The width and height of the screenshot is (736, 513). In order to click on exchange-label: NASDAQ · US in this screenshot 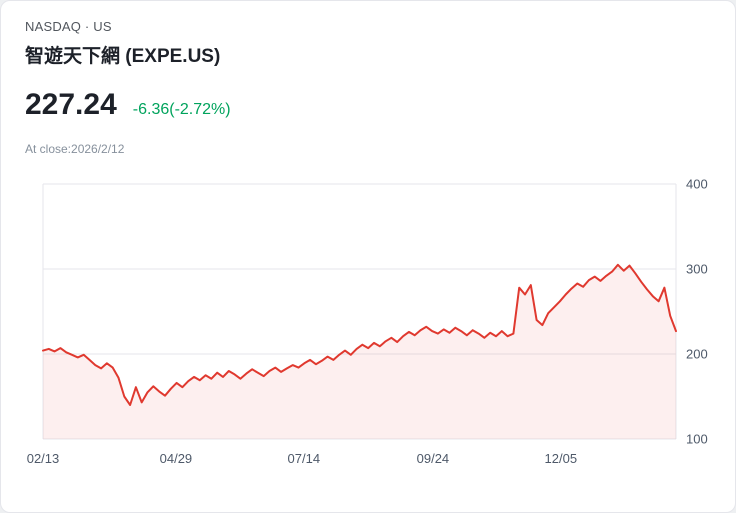, I will do `click(68, 26)`.